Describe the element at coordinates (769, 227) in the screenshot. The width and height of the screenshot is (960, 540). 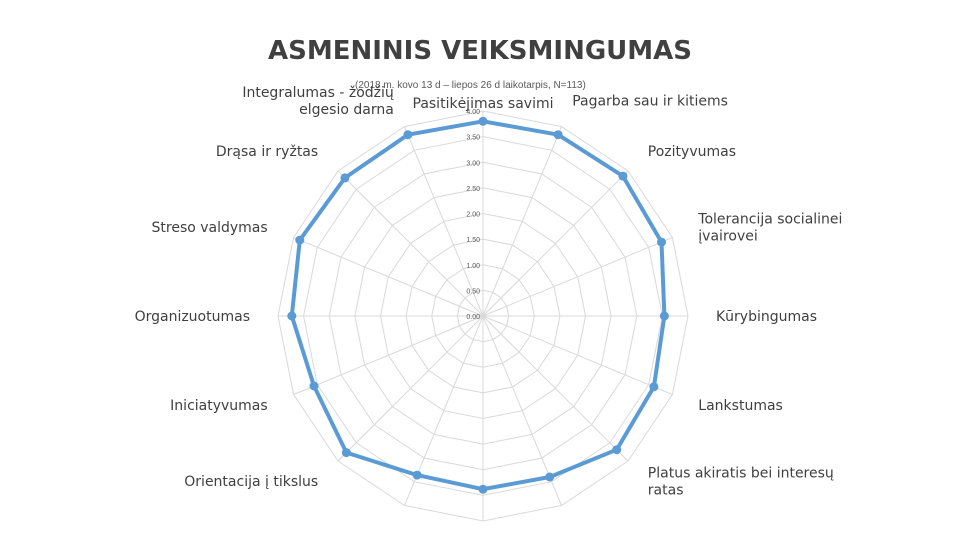
I see `category-label: Tolerancija socialinei įvairovei` at that location.